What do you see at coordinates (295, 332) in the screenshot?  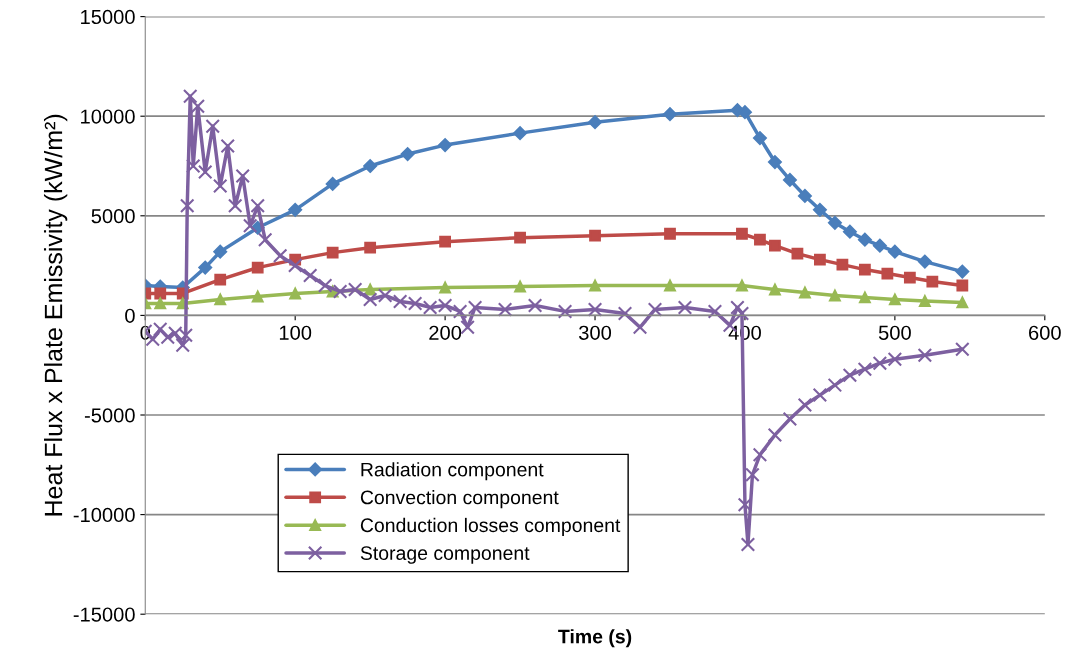 I see `x-tick-label: 100` at bounding box center [295, 332].